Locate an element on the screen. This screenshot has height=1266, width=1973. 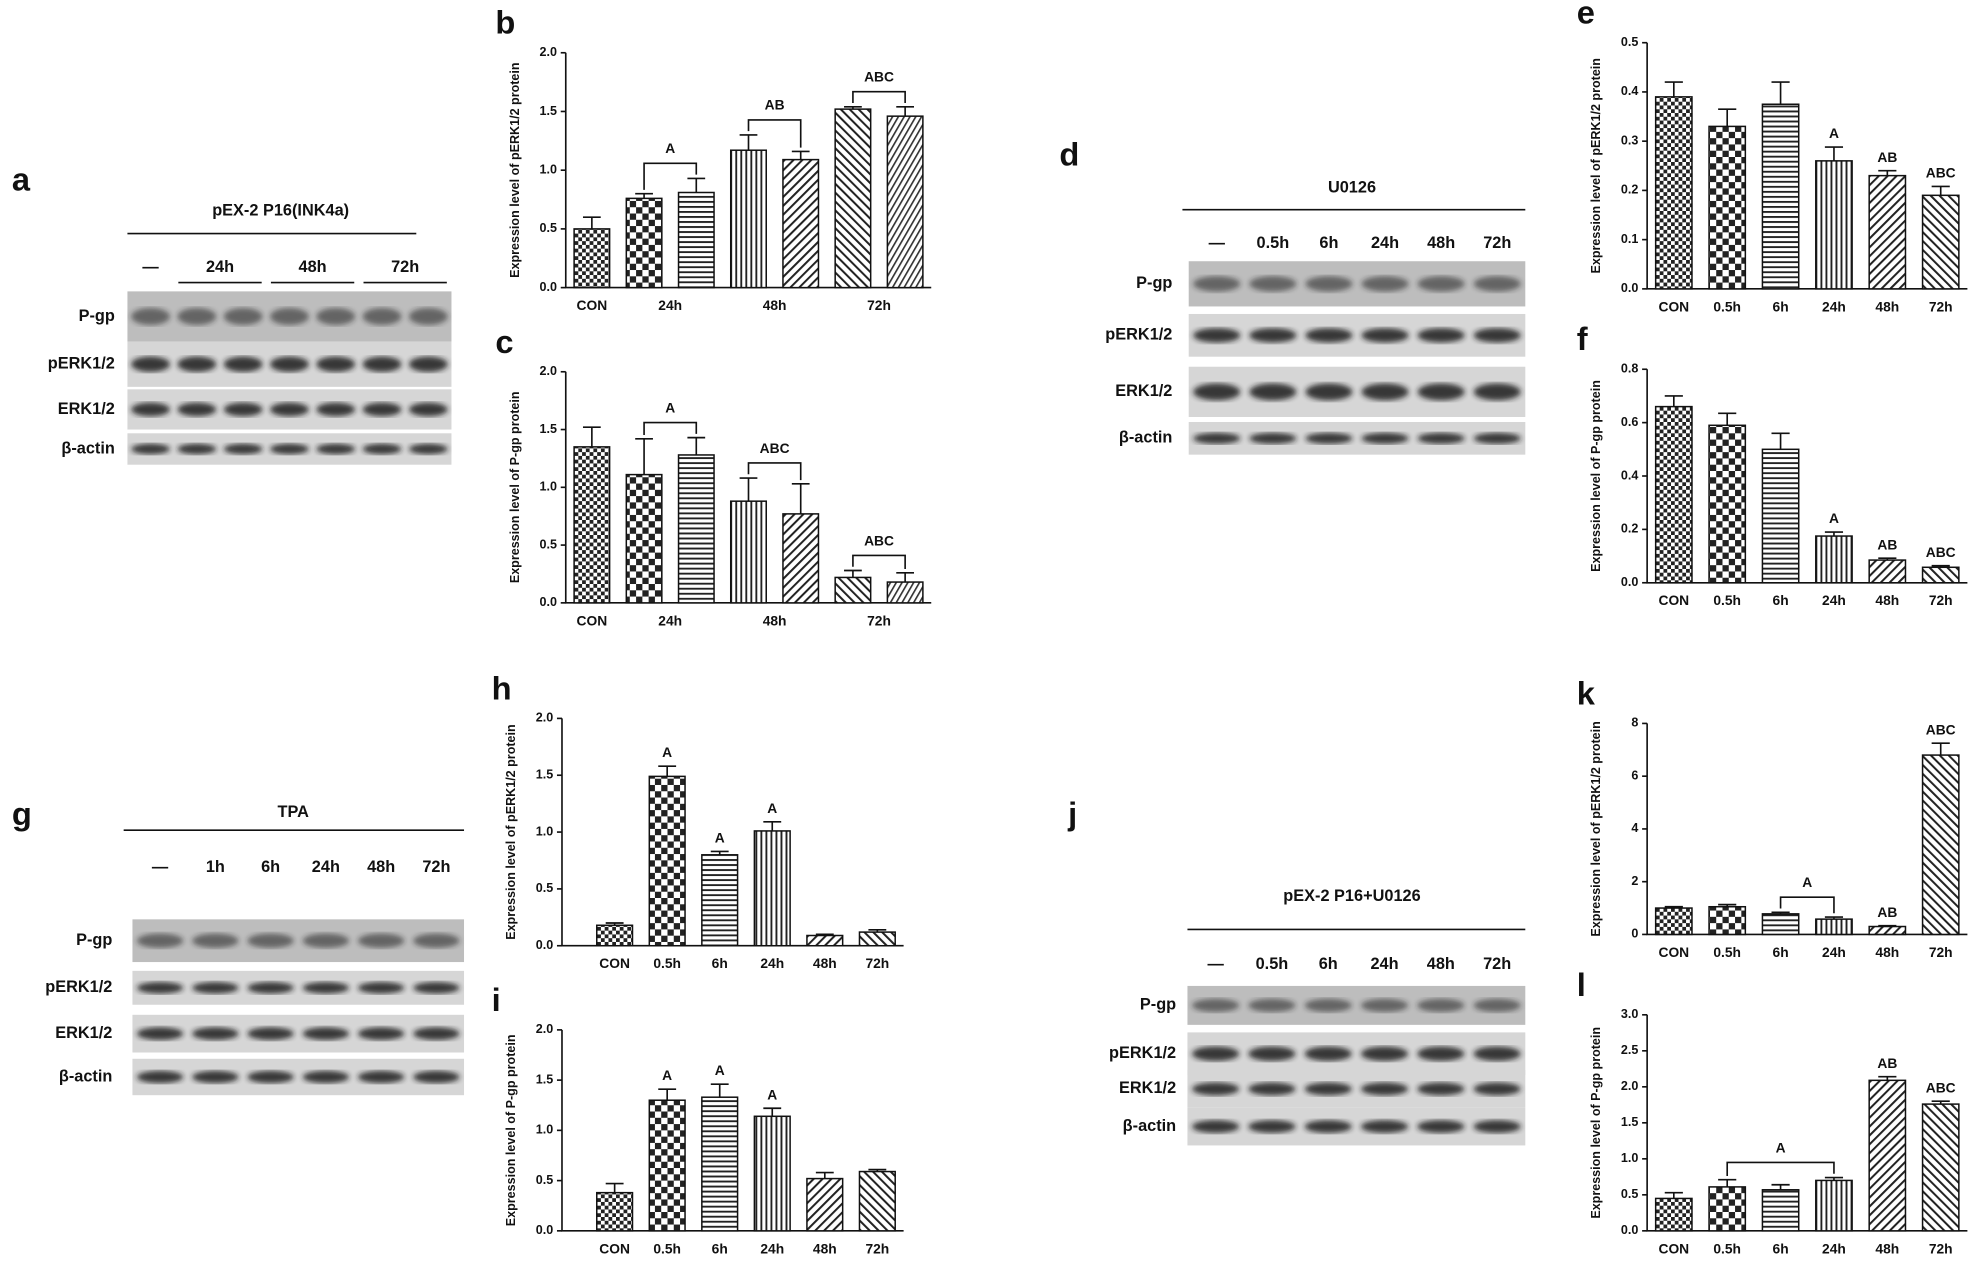
panel-letter: g is located at coordinates (22, 813).